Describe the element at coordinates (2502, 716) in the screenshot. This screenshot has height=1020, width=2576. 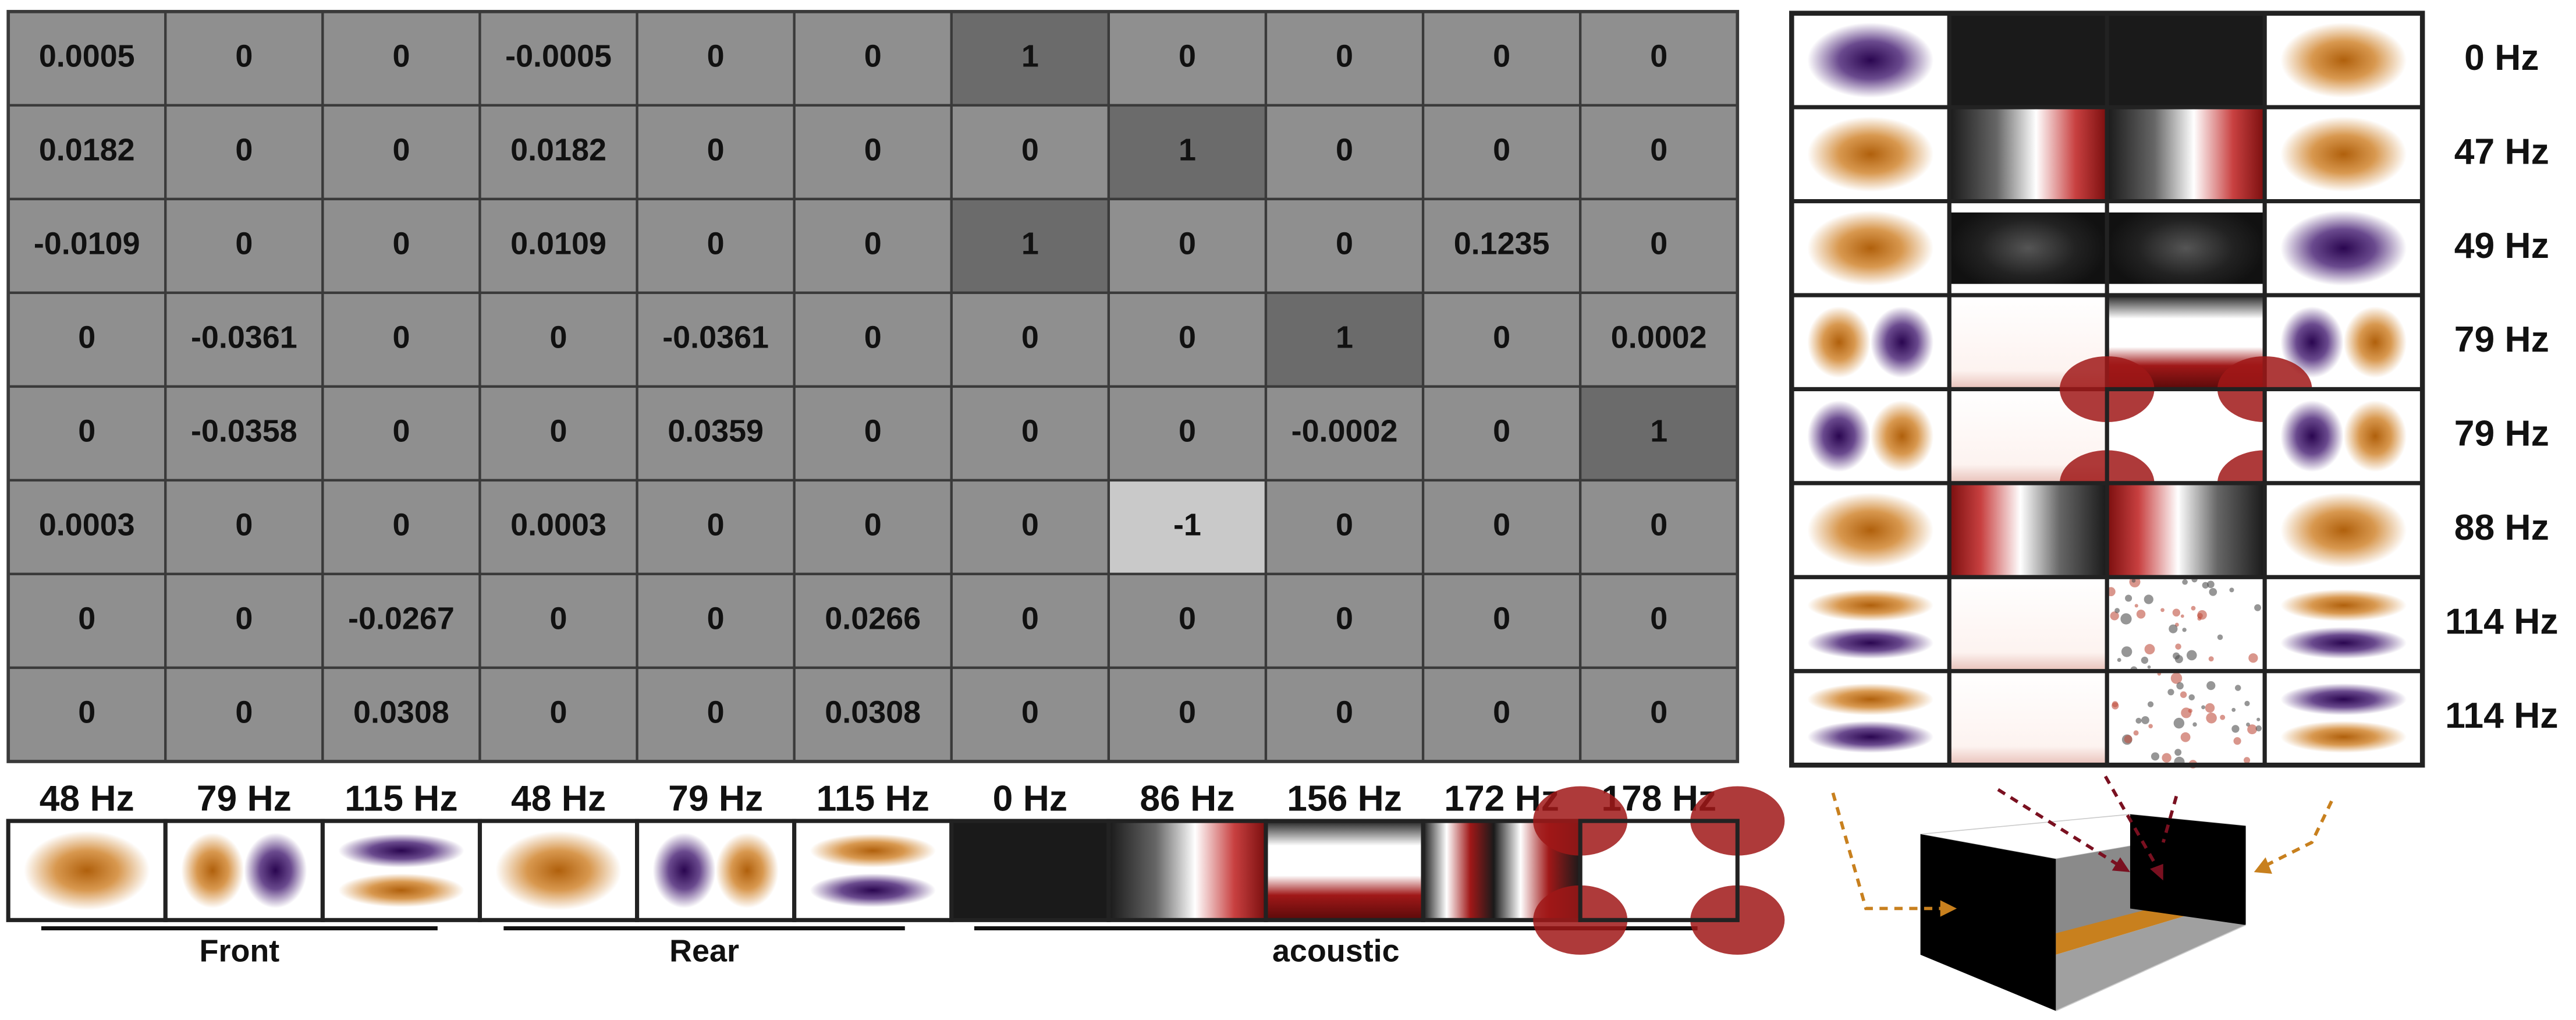
I see `mode-label: 114 Hz` at that location.